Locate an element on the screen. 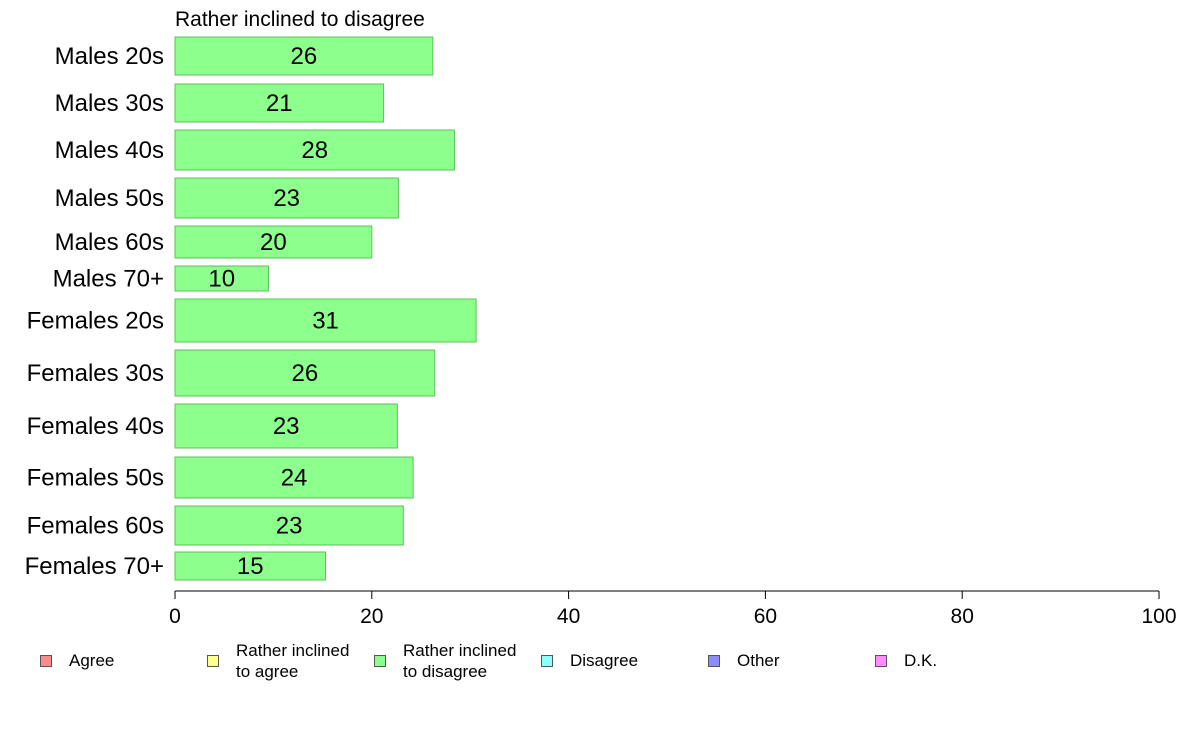 The image size is (1188, 736). bar-females-20s is located at coordinates (325, 320).